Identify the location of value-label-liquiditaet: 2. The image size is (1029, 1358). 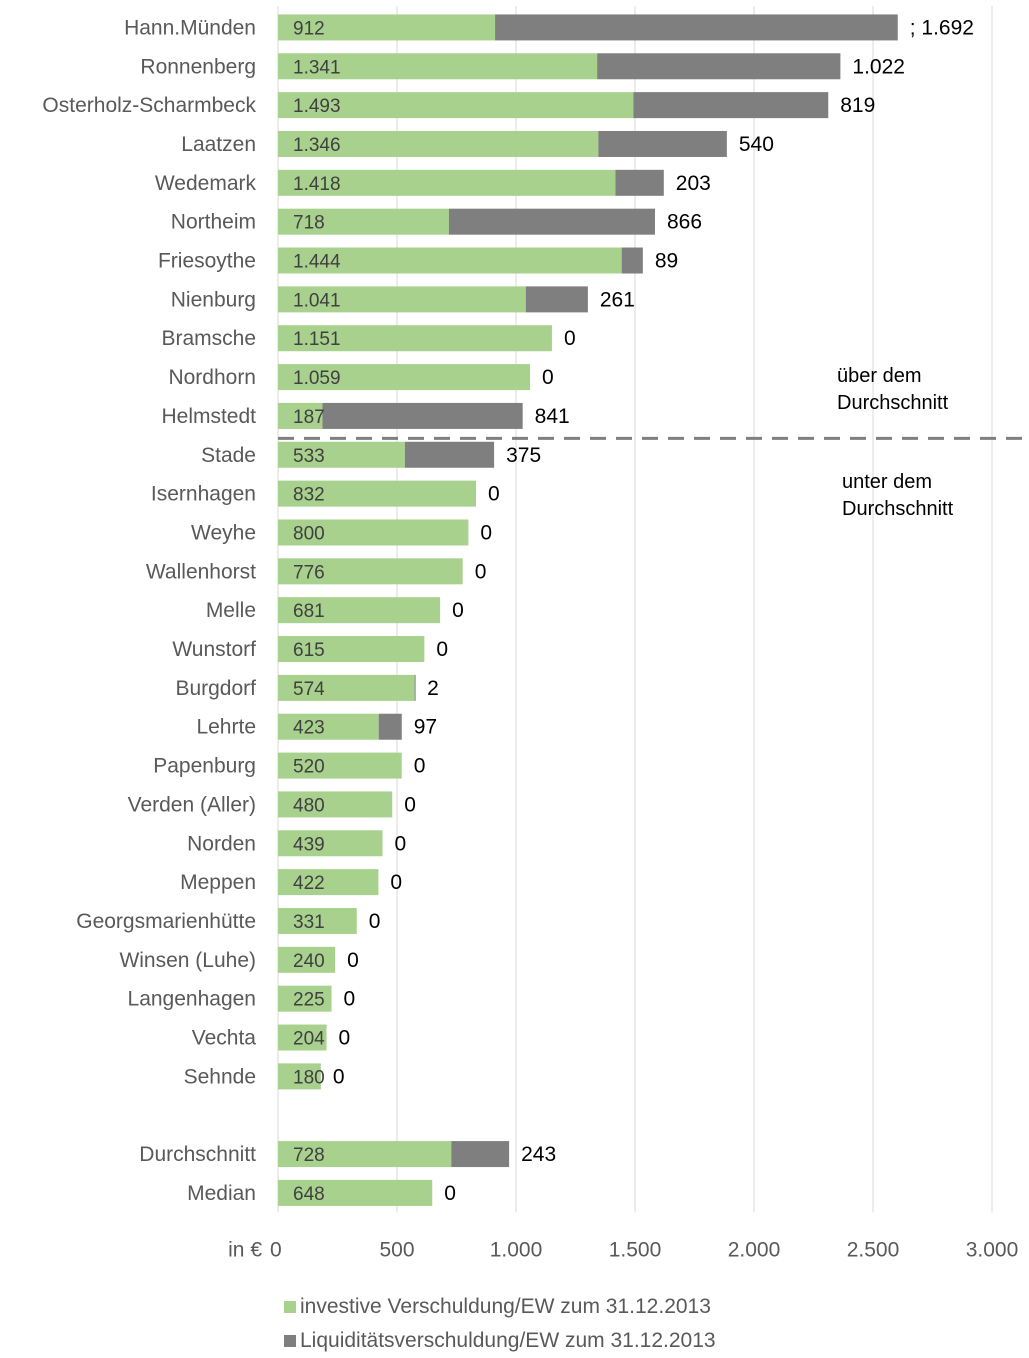
(433, 688).